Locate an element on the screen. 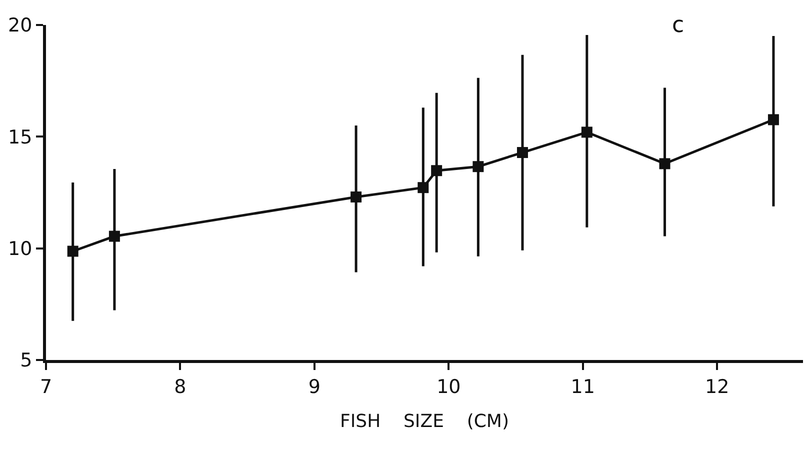 This screenshot has height=451, width=805. x-axis-title: FISH SIZE (CM) is located at coordinates (424, 421).